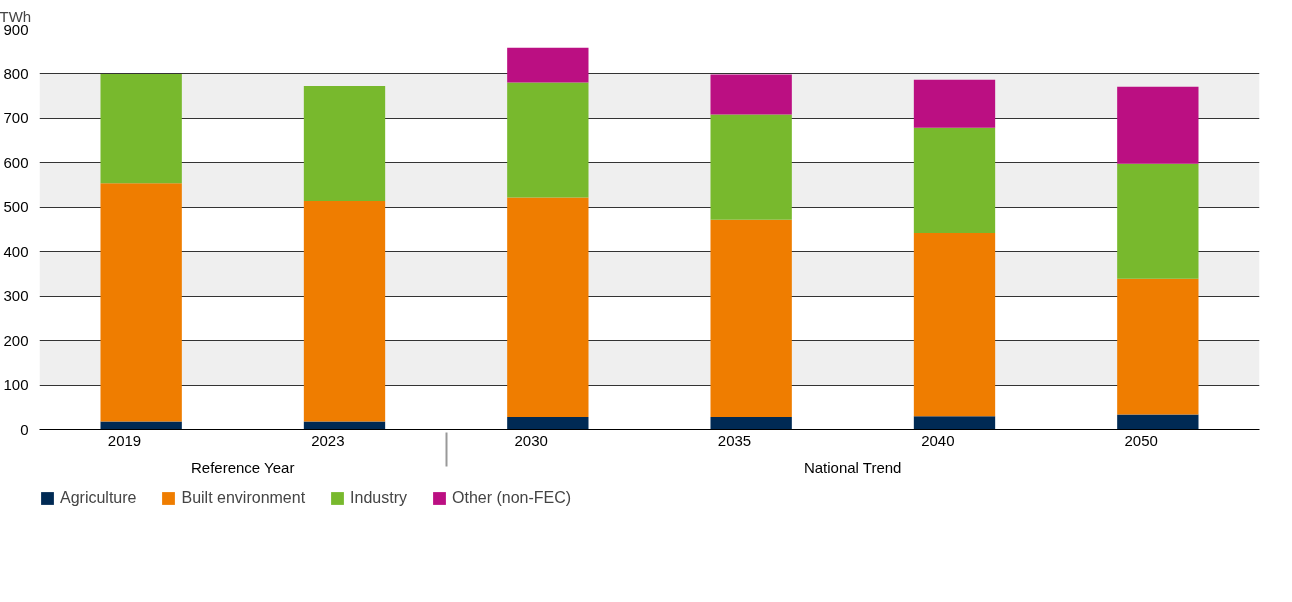  What do you see at coordinates (938, 440) in the screenshot?
I see `x-tick-label: 2040` at bounding box center [938, 440].